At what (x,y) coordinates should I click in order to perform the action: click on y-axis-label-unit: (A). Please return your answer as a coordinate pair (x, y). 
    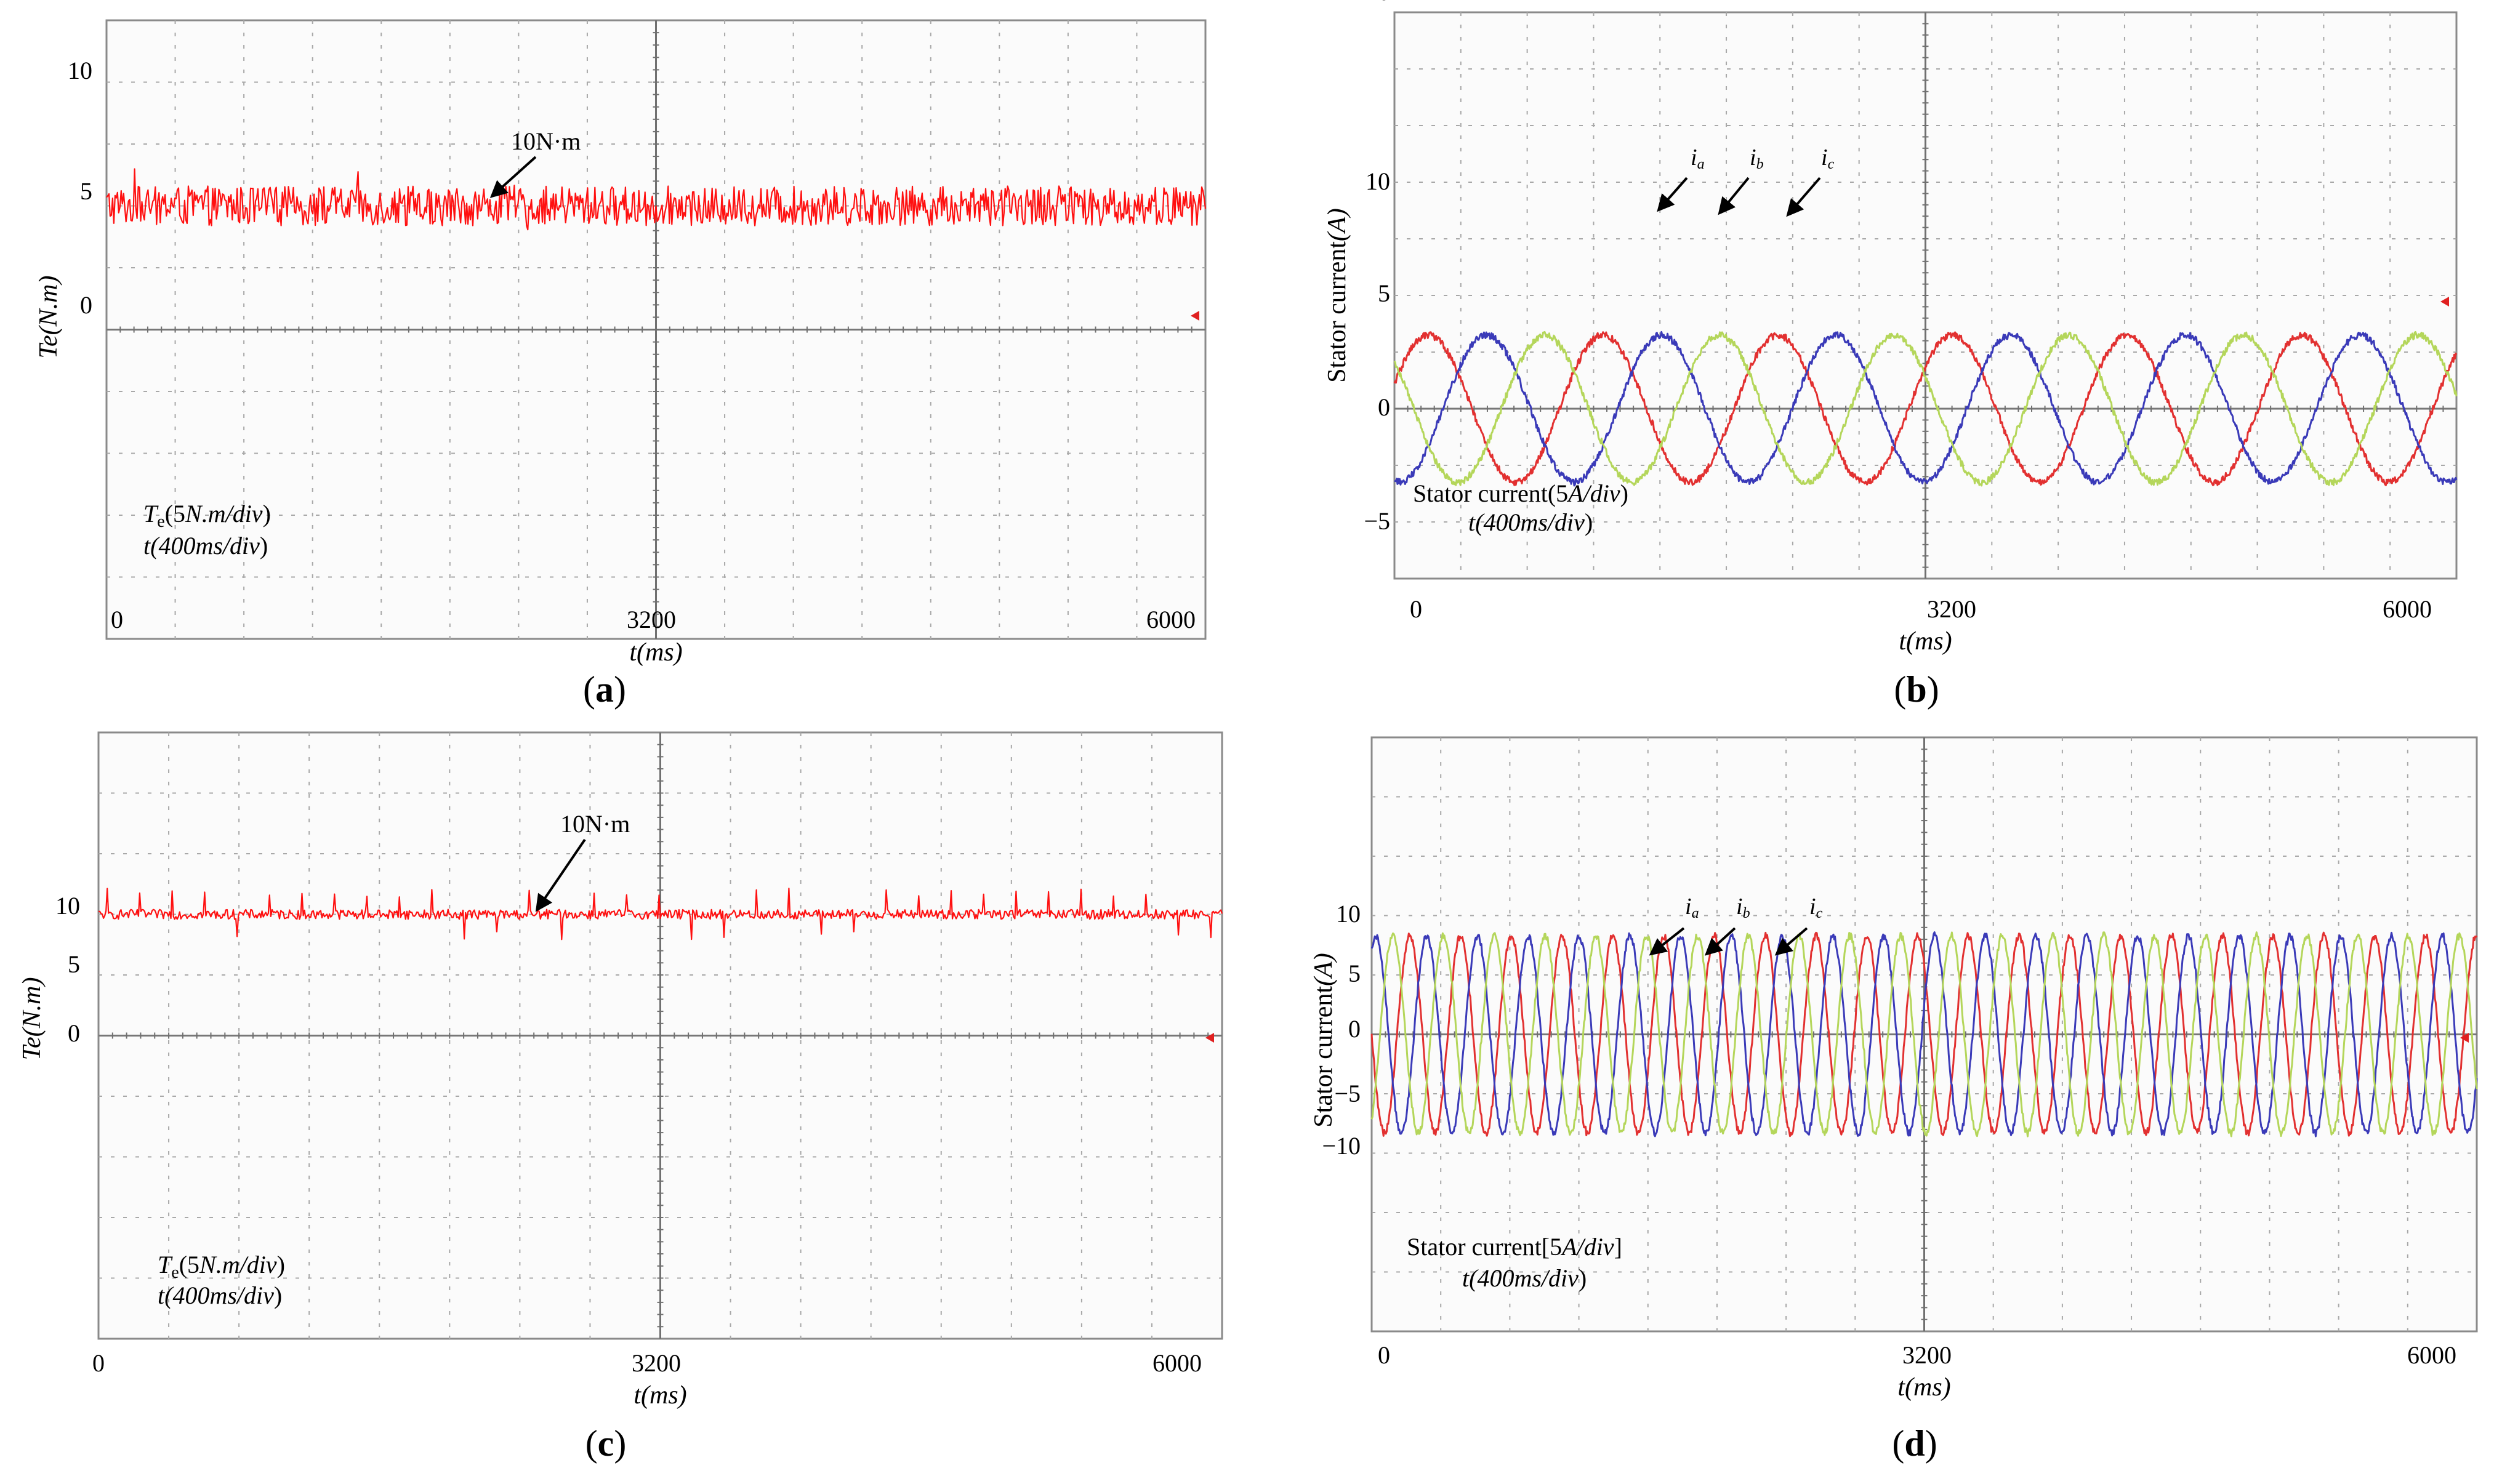
    Looking at the image, I should click on (1337, 224).